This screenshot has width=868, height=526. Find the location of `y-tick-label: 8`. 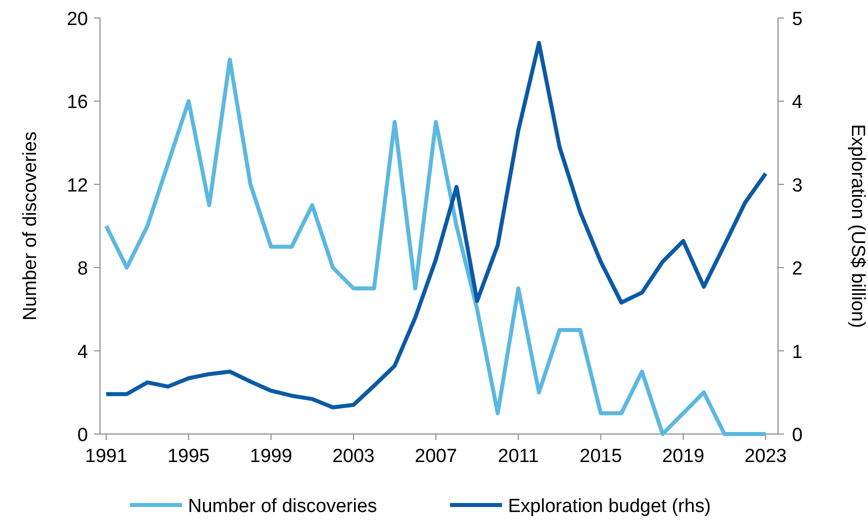

y-tick-label: 8 is located at coordinates (82, 269).